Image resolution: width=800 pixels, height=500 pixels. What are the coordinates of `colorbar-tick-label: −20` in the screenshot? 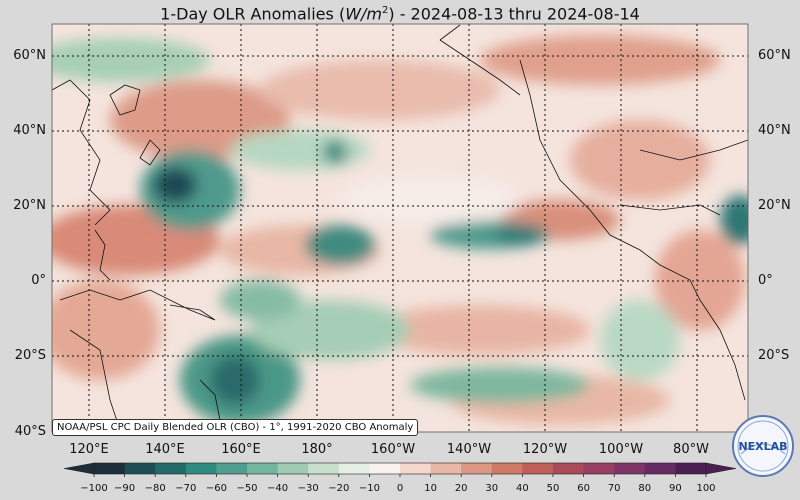 It's located at (339, 488).